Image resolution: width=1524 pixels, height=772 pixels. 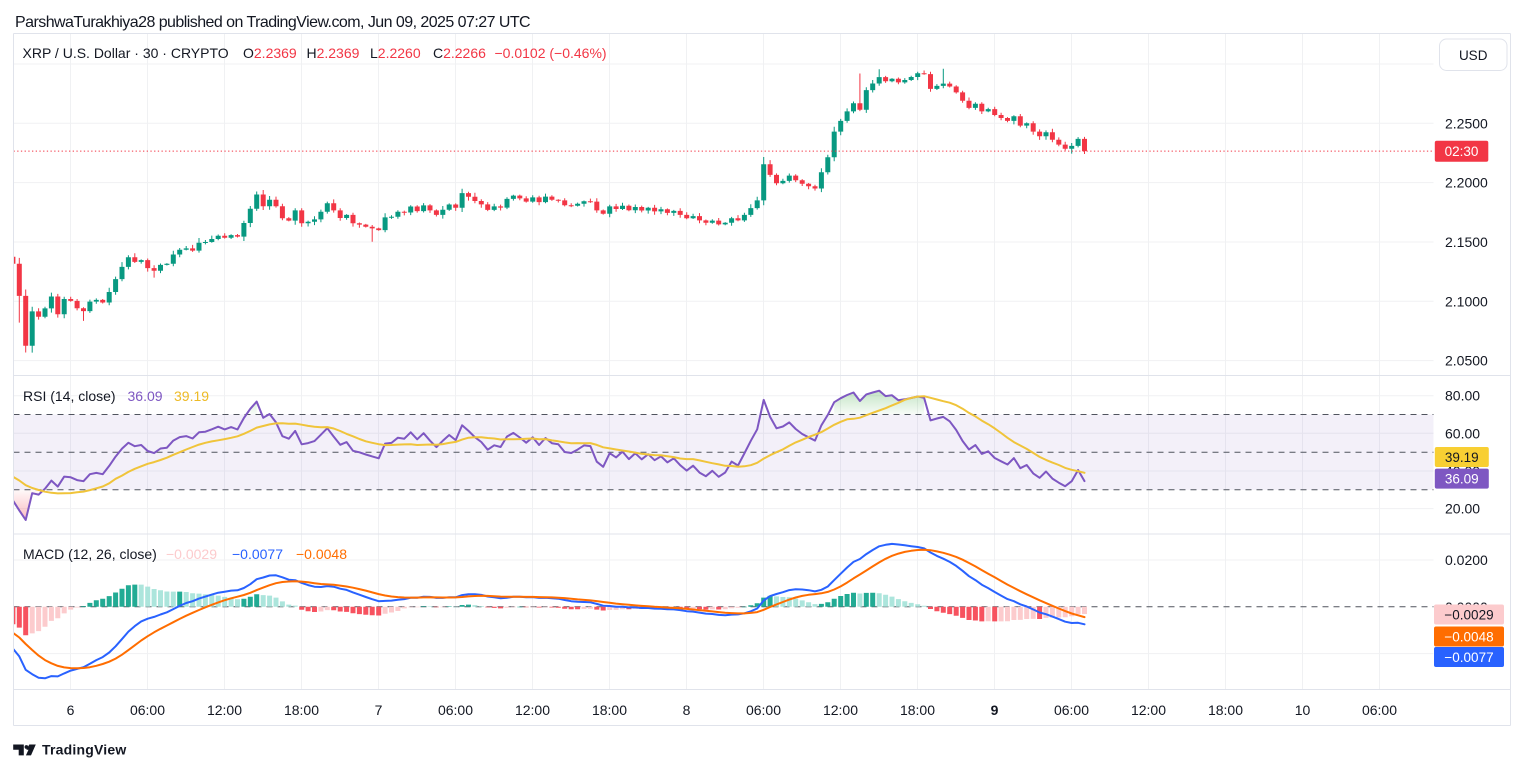 I want to click on svg-text: MACD (12, 26, close), so click(x=90, y=554).